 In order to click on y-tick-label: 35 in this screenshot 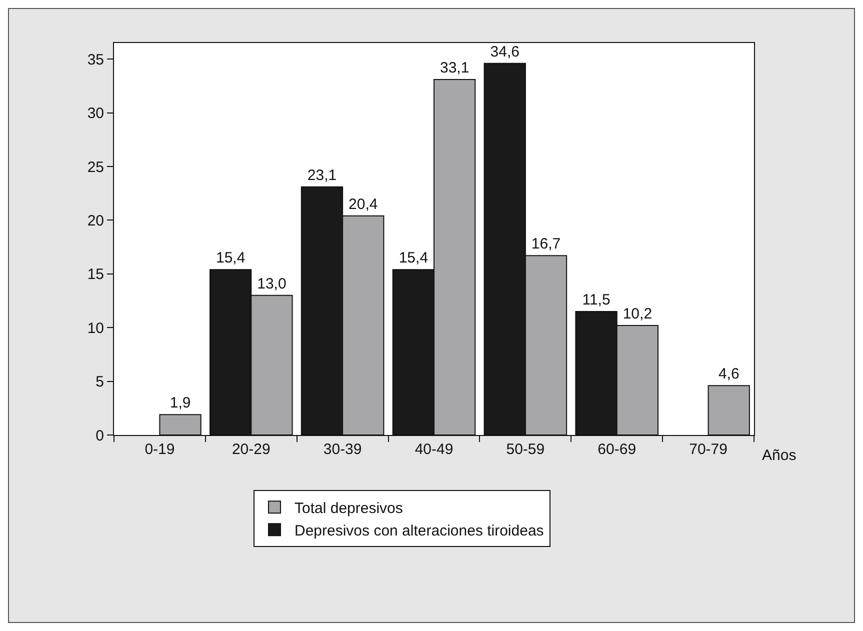, I will do `click(95, 59)`.